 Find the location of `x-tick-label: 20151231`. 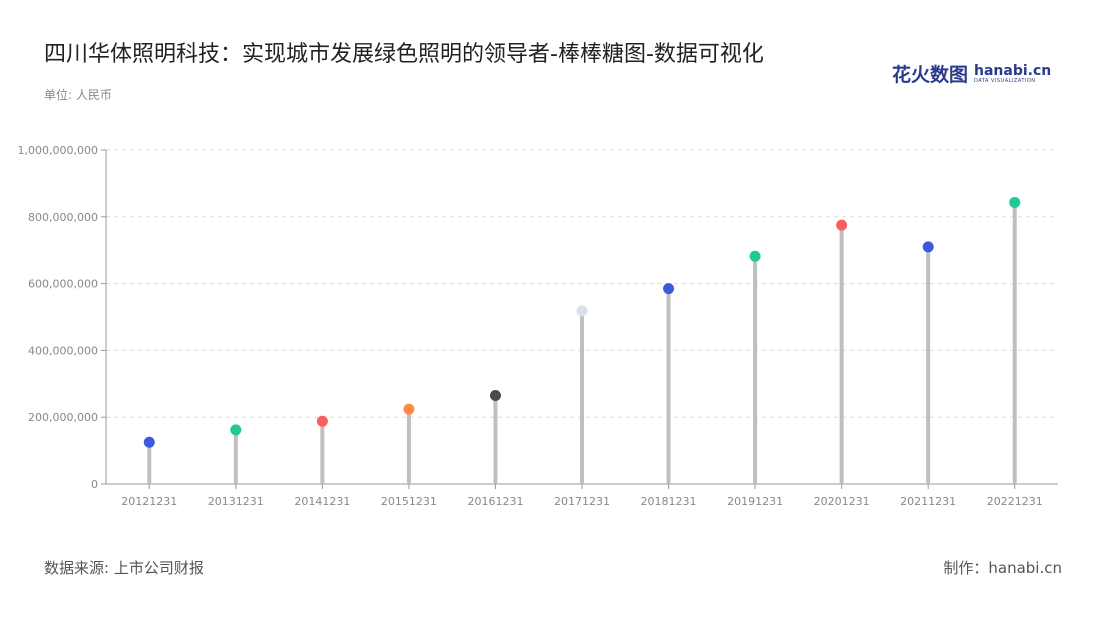

x-tick-label: 20151231 is located at coordinates (409, 501).